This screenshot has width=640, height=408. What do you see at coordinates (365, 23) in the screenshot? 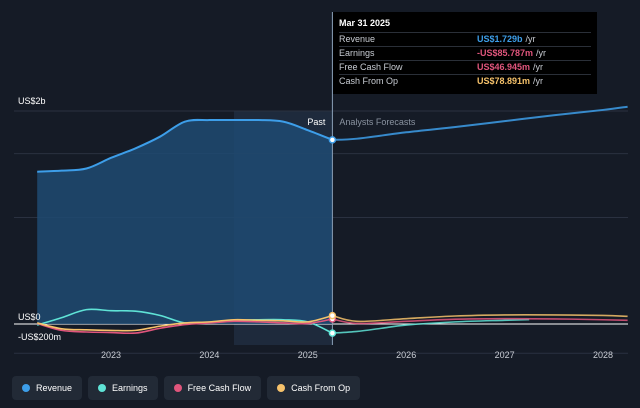
I see `tooltip-date: Mar 31 2025` at bounding box center [365, 23].